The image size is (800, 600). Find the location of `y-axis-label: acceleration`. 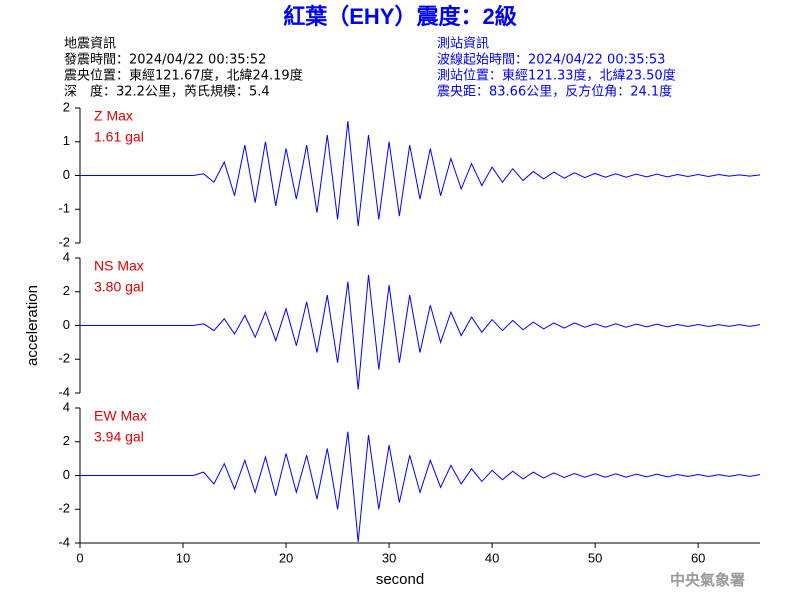

y-axis-label: acceleration is located at coordinates (32, 325).